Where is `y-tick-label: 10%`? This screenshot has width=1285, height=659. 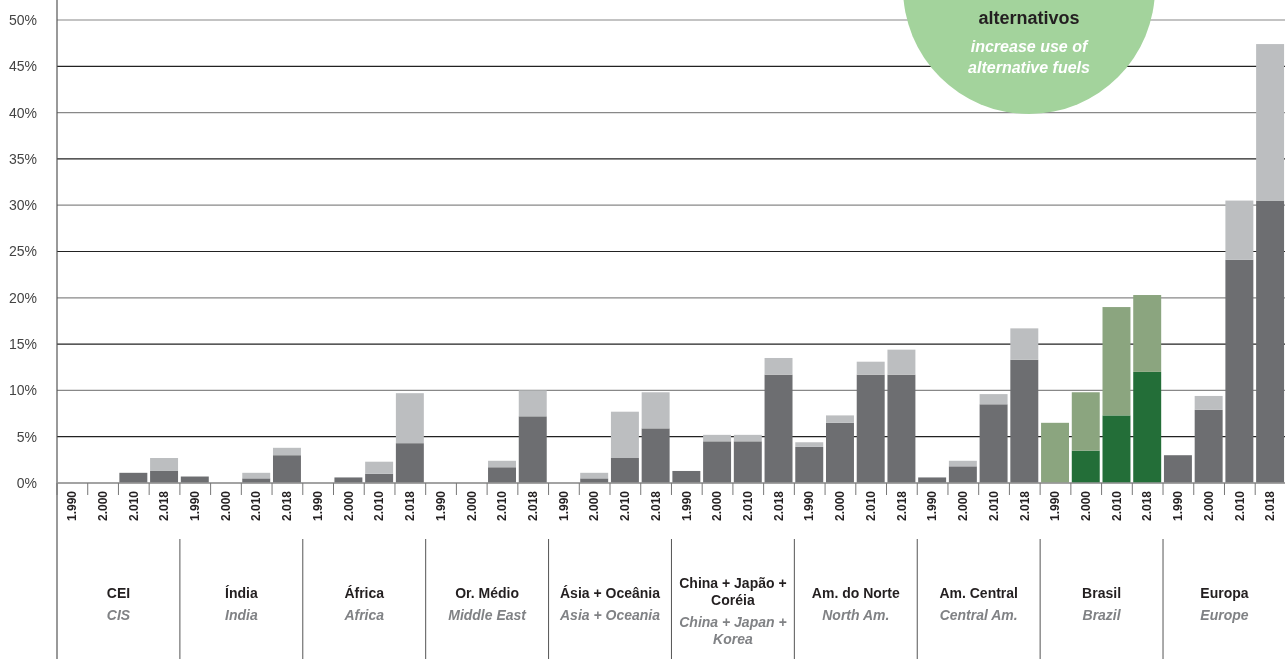 y-tick-label: 10% is located at coordinates (22, 390).